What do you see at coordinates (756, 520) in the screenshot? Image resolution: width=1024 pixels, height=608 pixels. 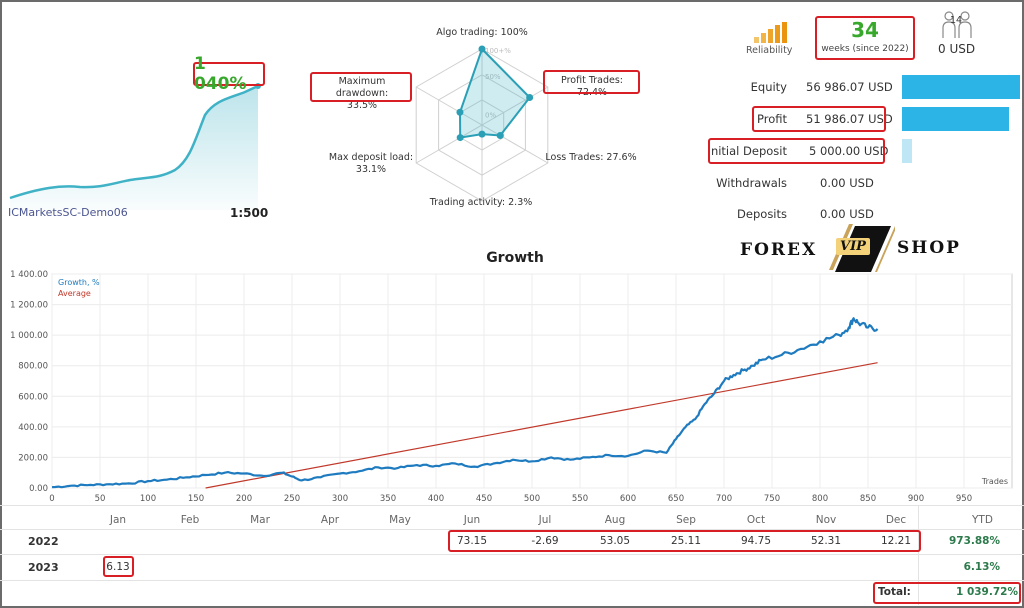 I see `month-header-oct: Oct` at bounding box center [756, 520].